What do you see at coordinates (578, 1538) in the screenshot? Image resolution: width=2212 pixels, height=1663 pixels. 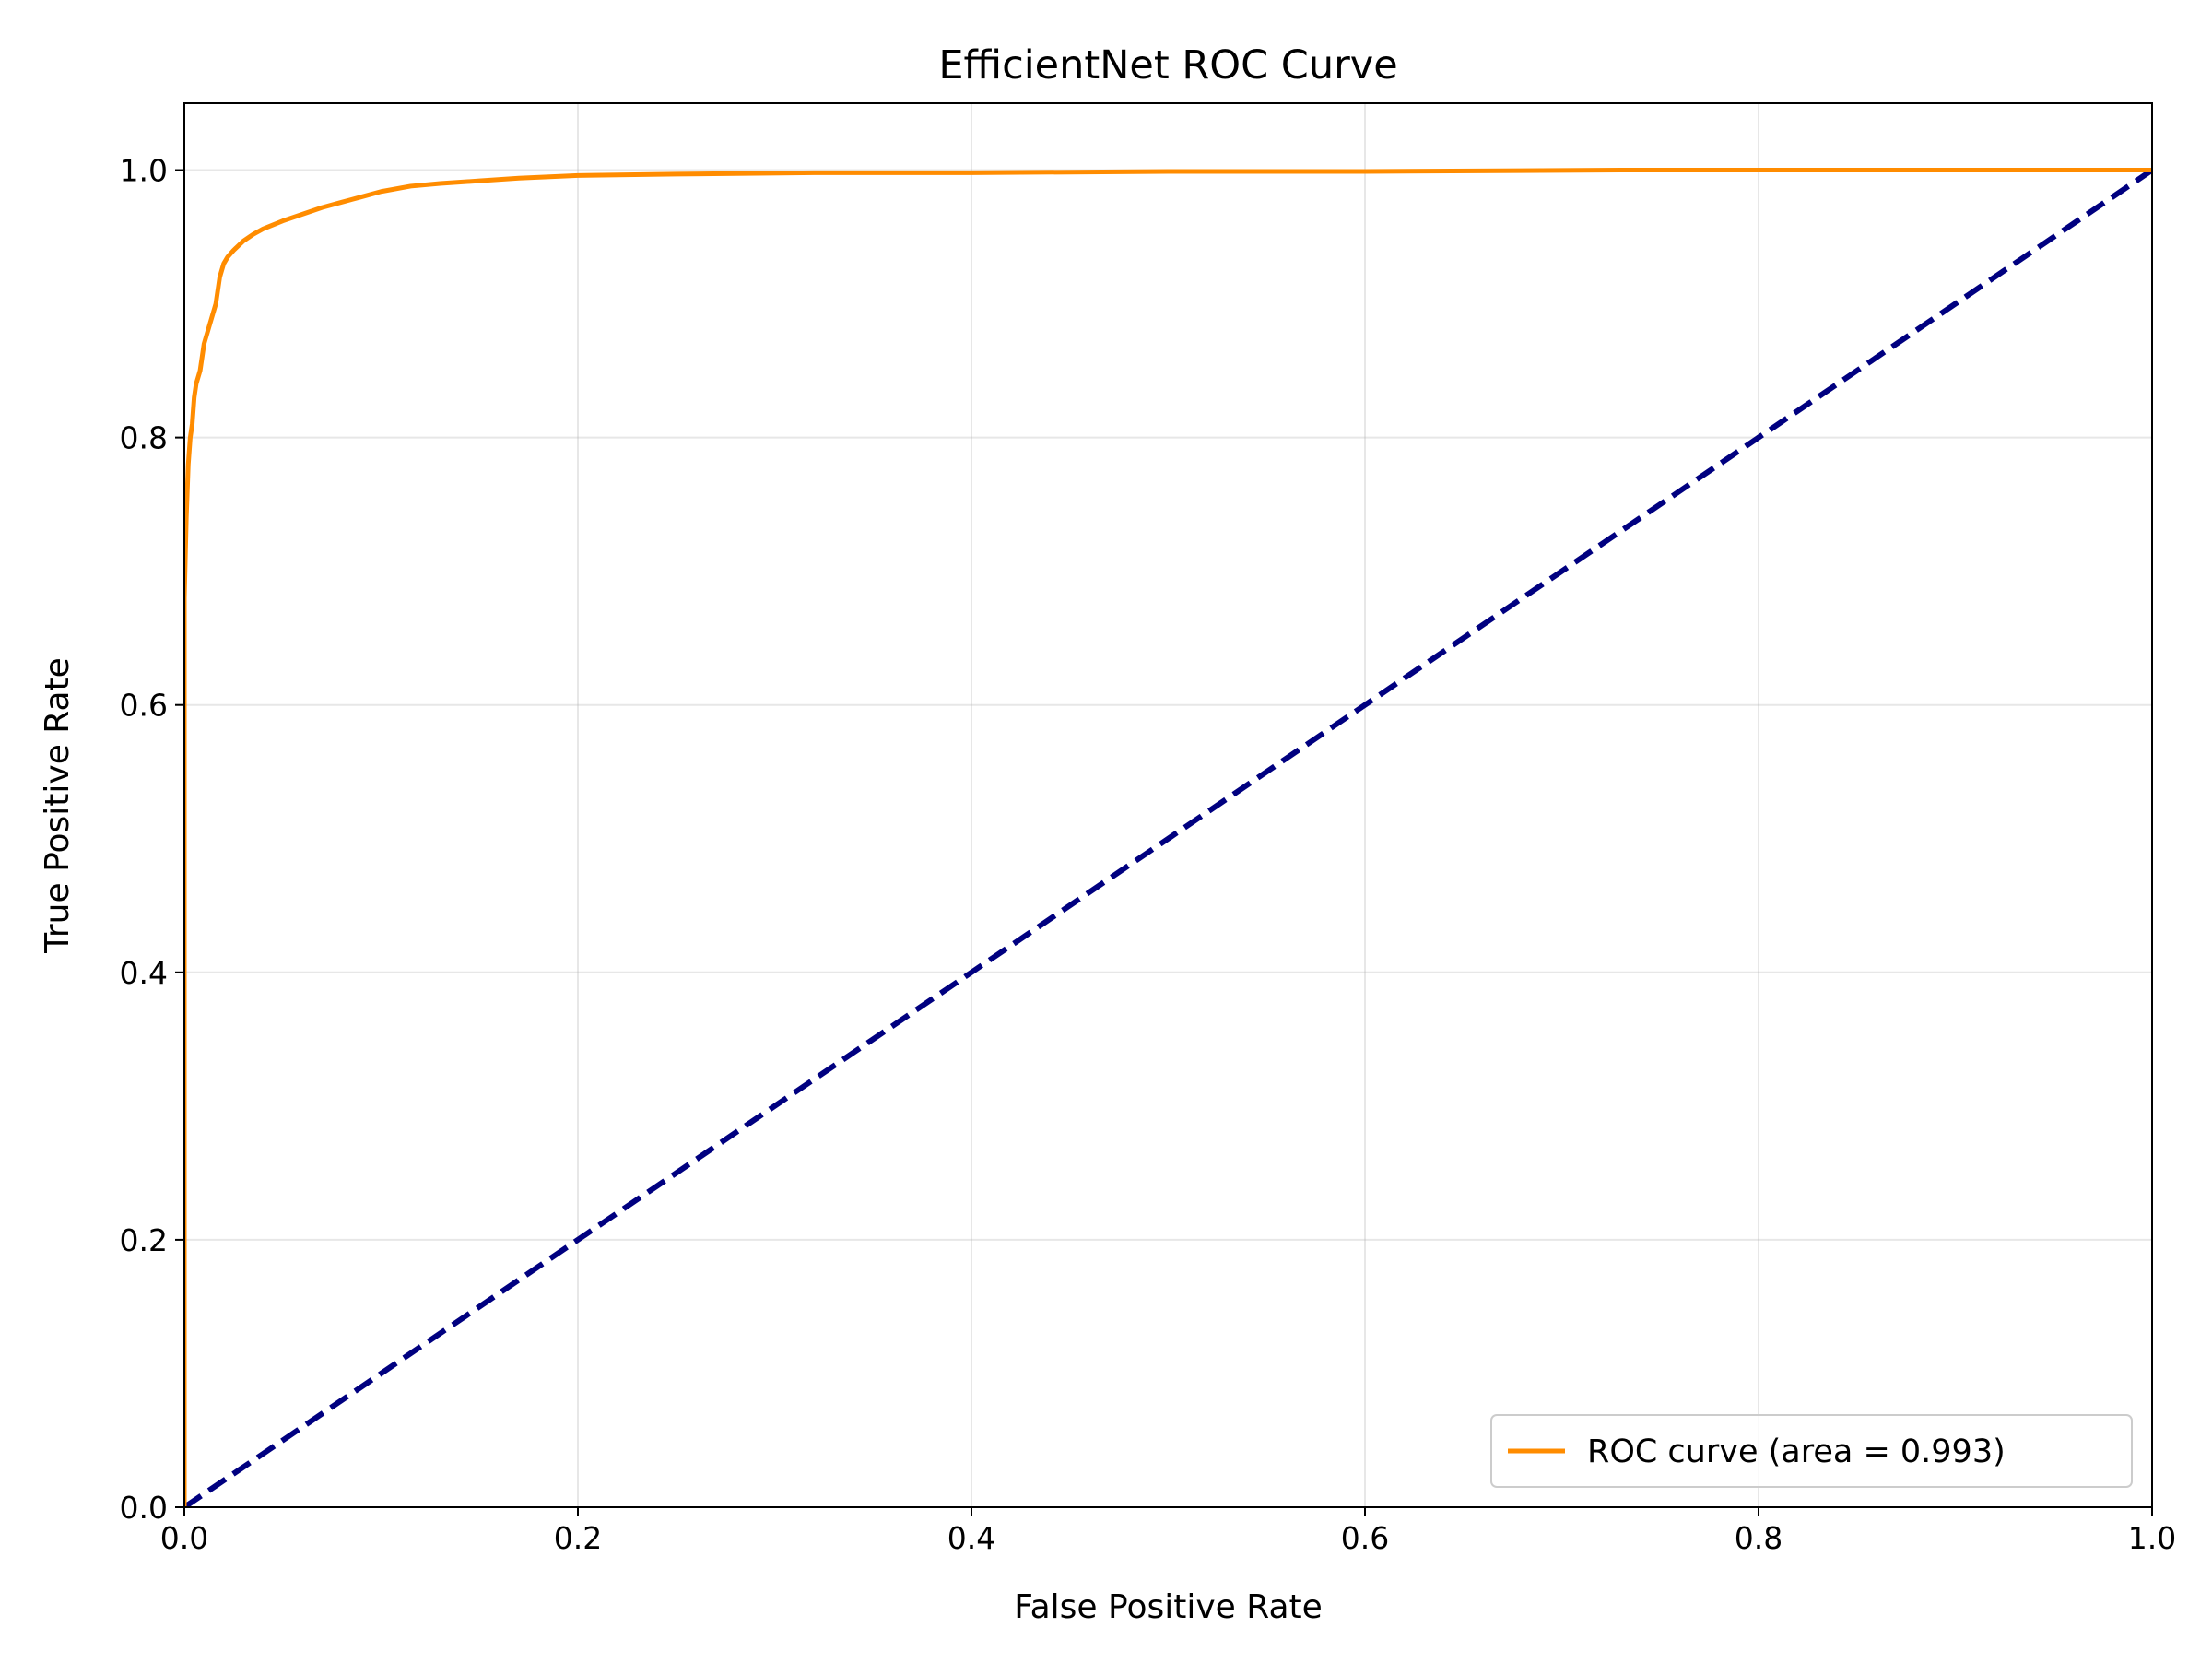 I see `x-tick-label: 0.2` at bounding box center [578, 1538].